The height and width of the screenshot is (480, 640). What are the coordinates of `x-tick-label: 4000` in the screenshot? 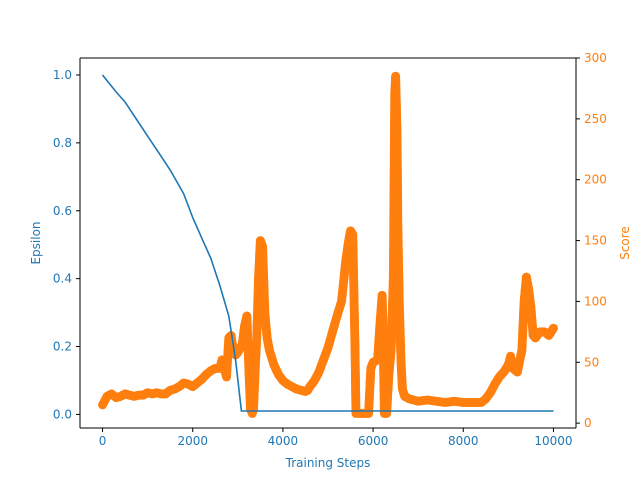 It's located at (283, 441).